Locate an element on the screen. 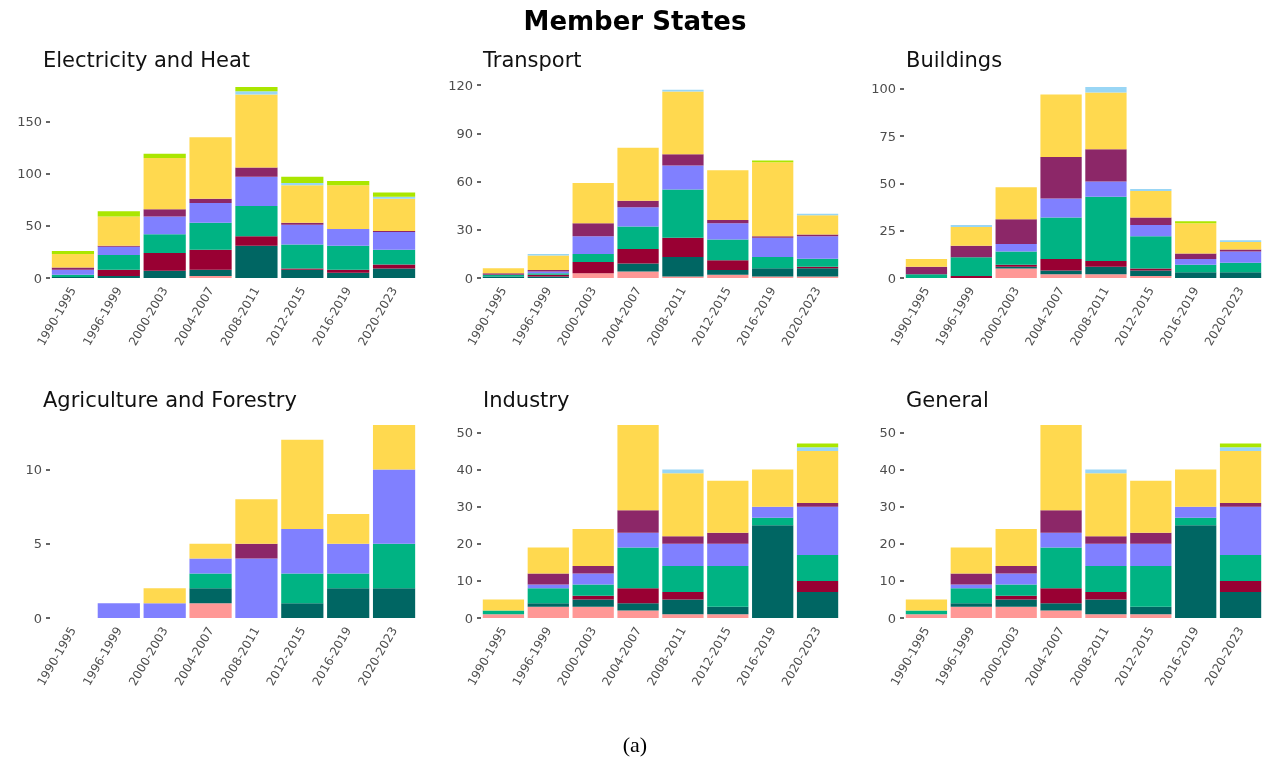 The height and width of the screenshot is (768, 1270). y-tick-label: 60 is located at coordinates (464, 181).